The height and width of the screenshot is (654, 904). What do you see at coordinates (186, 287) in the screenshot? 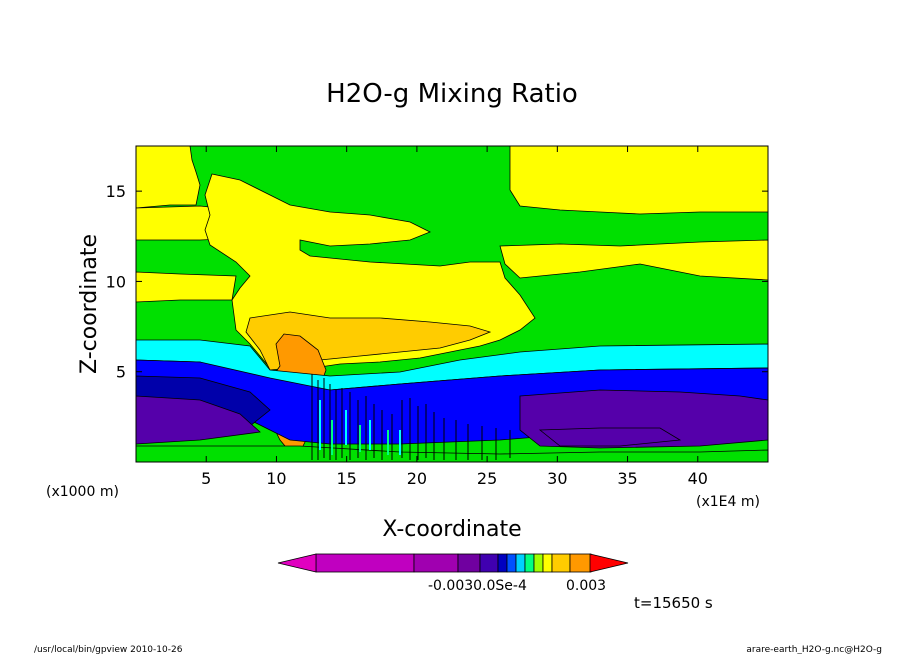
I see `region-yellow-band-lowleft` at bounding box center [186, 287].